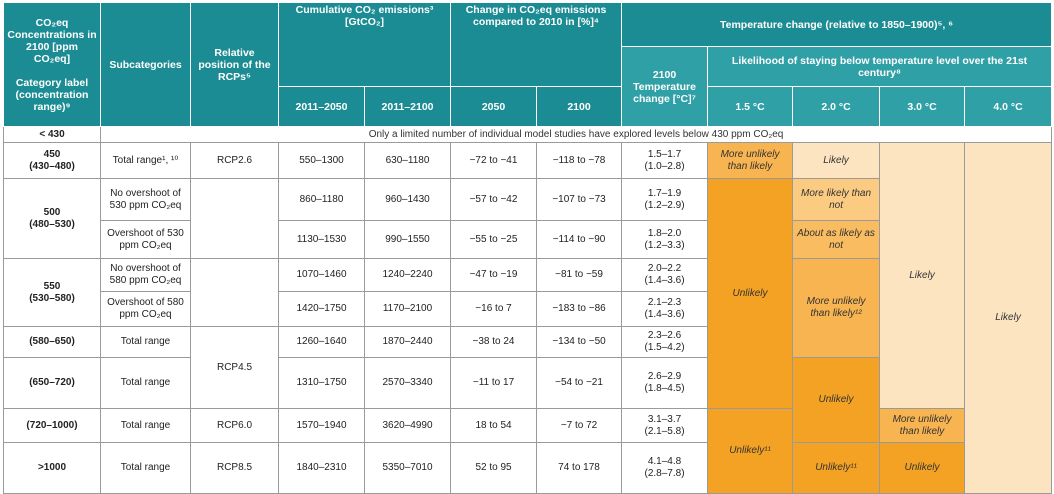 The width and height of the screenshot is (1054, 494). I want to click on category-cell: < 430, so click(52, 134).